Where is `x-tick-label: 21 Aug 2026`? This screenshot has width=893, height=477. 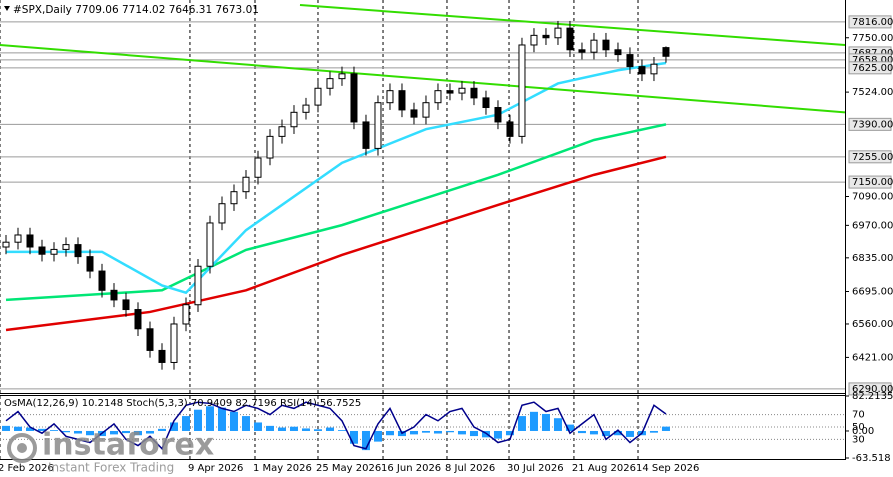
x-tick-label: 21 Aug 2026 is located at coordinates (604, 468).